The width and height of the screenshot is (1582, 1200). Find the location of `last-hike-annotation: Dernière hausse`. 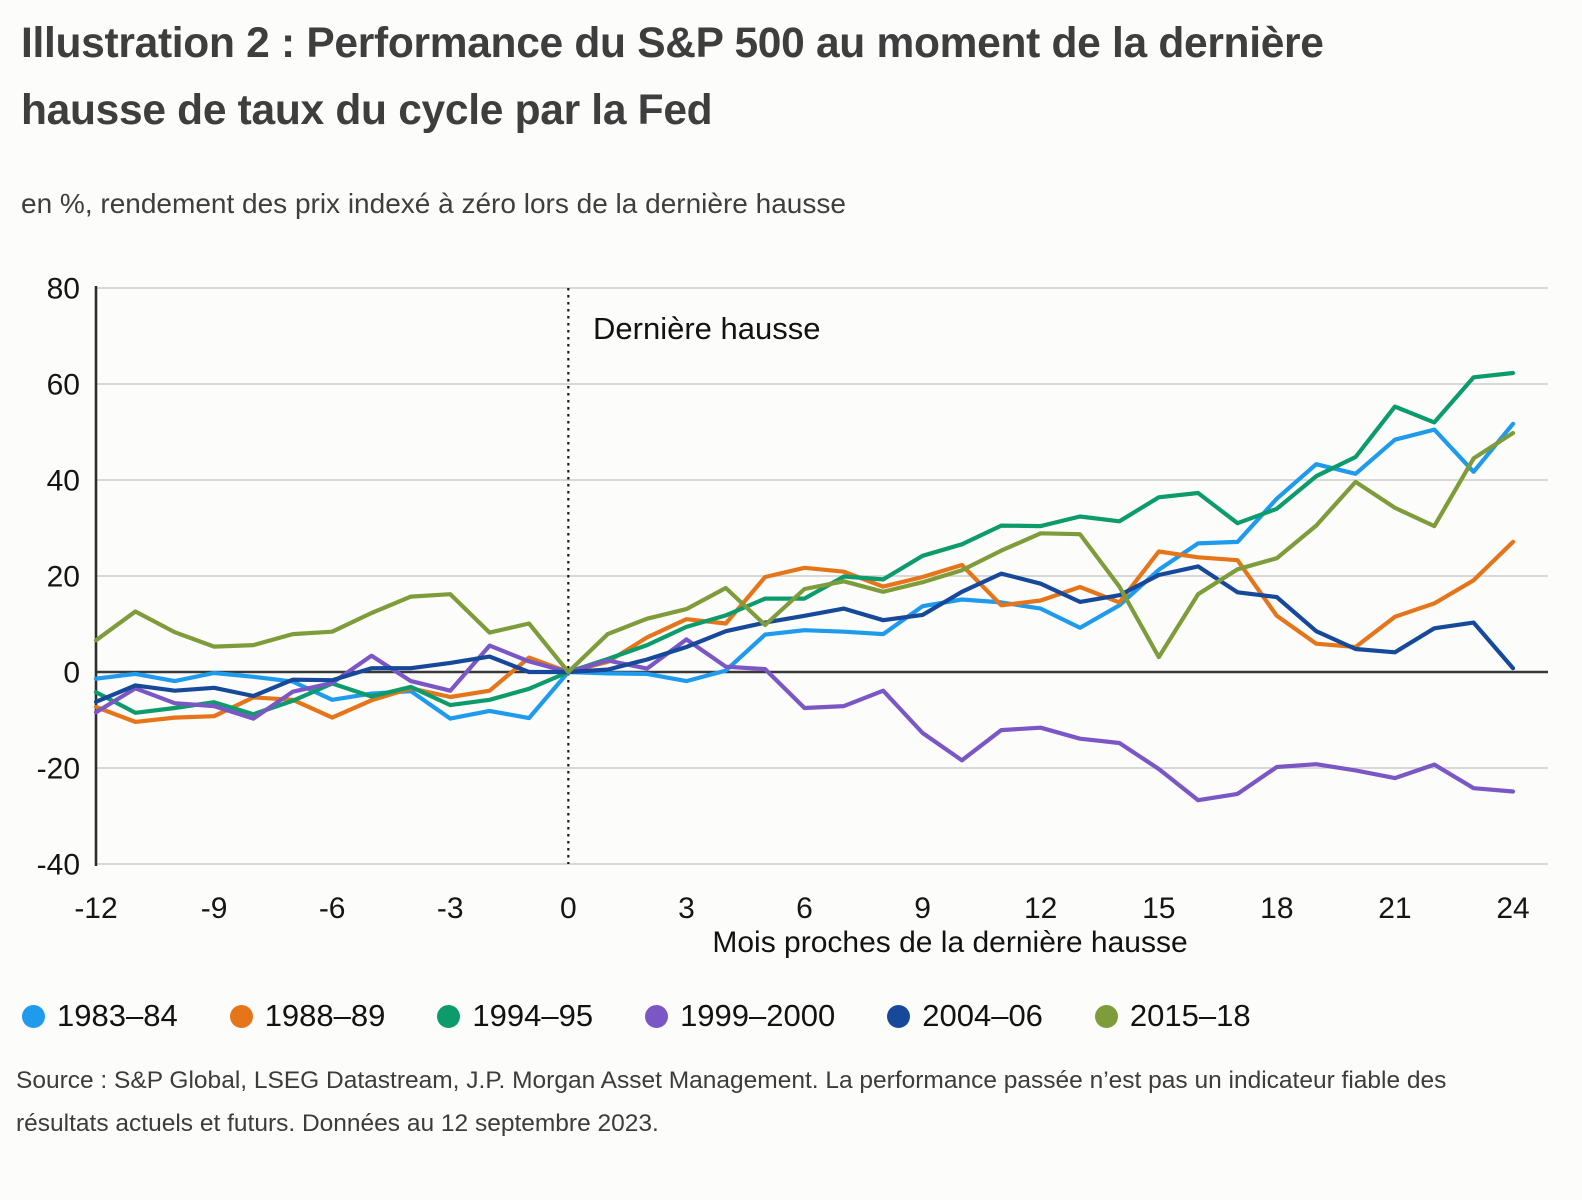

last-hike-annotation: Dernière hausse is located at coordinates (707, 328).